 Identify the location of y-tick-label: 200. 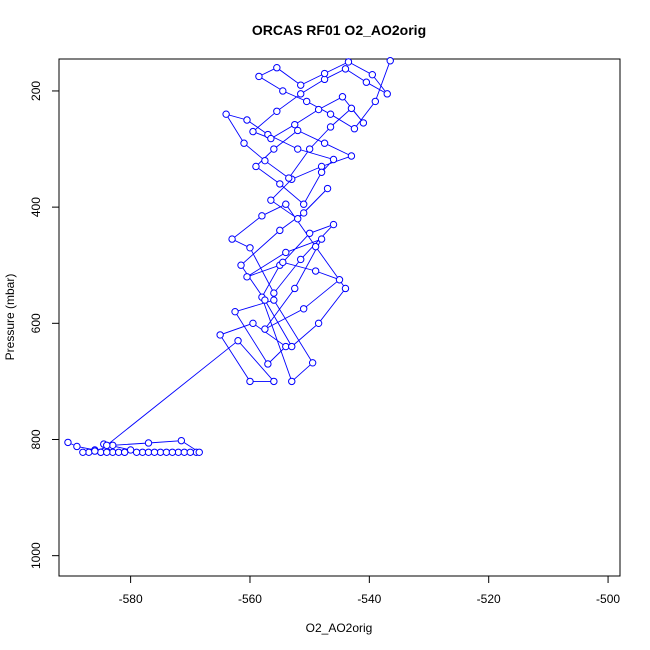
(36, 91).